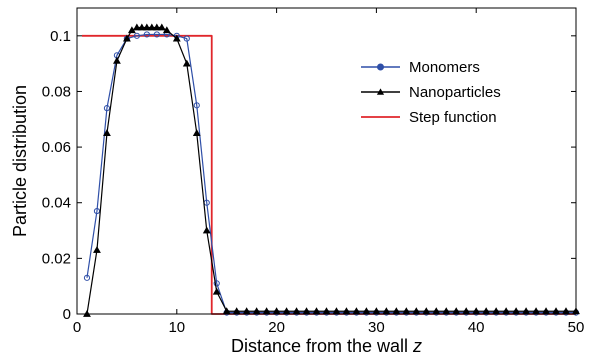 The image size is (595, 360). I want to click on x-tick-label: 0, so click(77, 327).